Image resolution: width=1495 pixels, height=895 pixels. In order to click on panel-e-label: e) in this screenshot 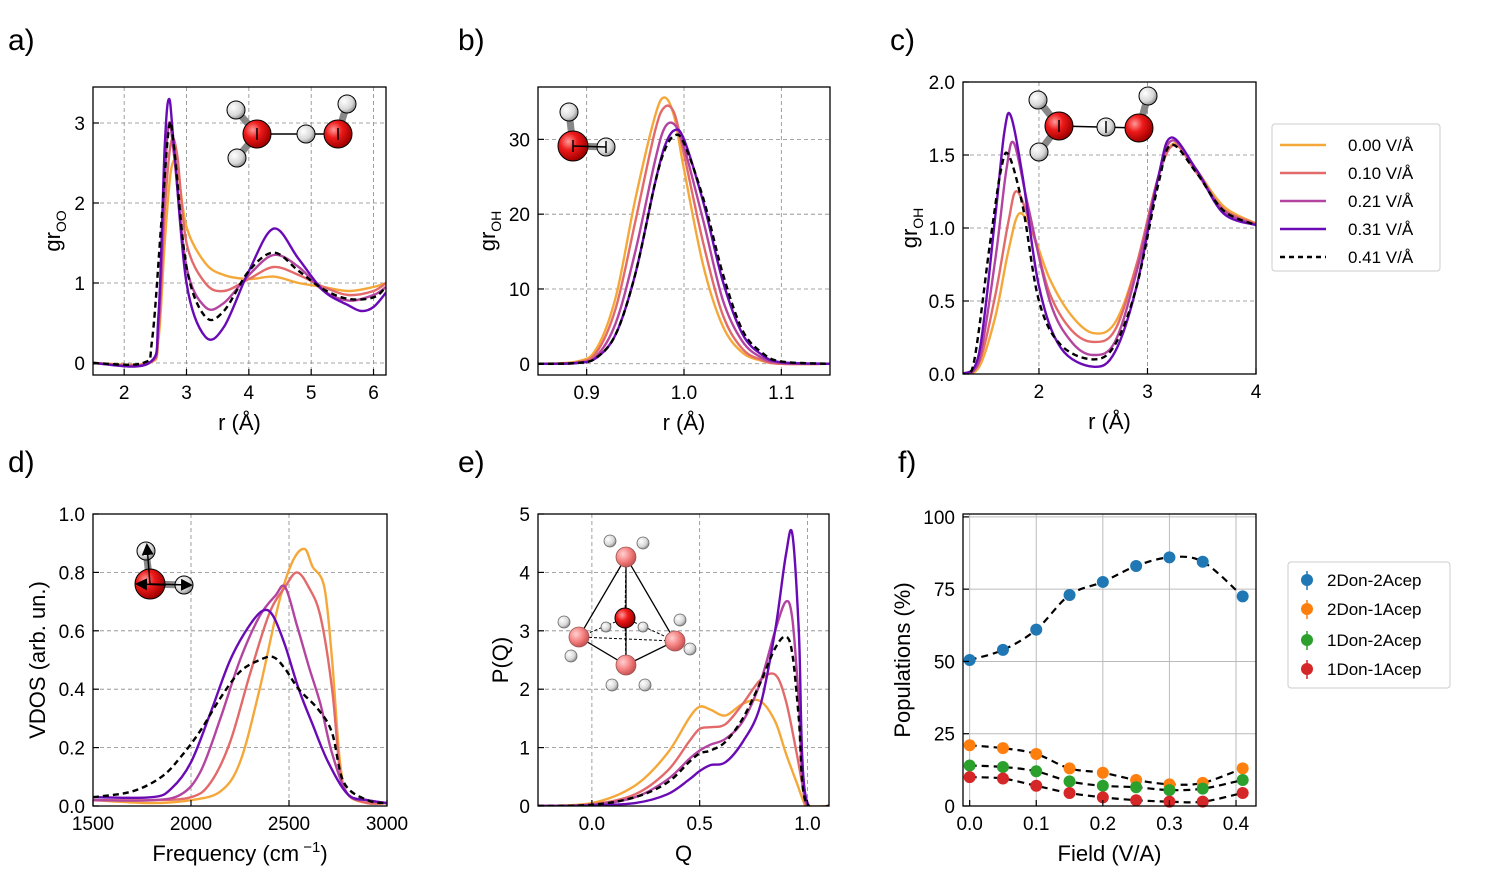, I will do `click(471, 462)`.